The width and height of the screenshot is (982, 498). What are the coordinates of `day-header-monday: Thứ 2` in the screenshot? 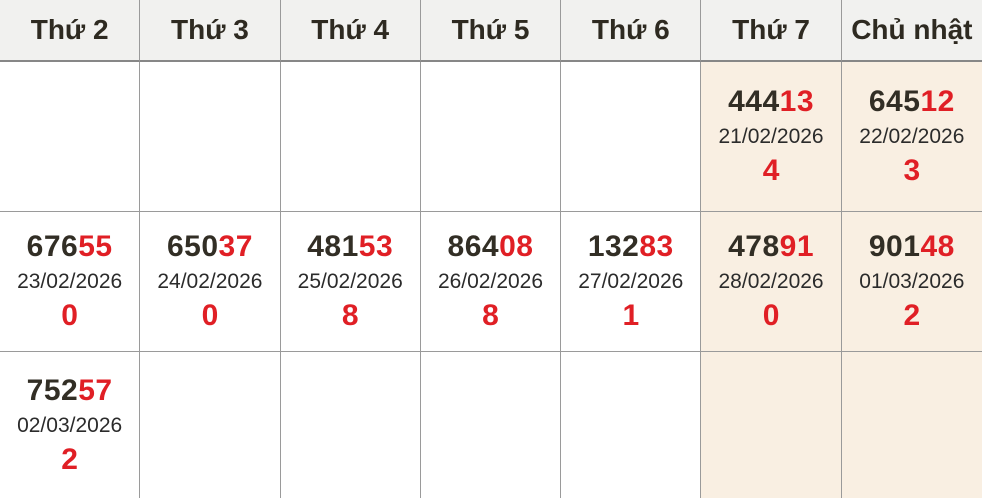 It's located at (70, 31).